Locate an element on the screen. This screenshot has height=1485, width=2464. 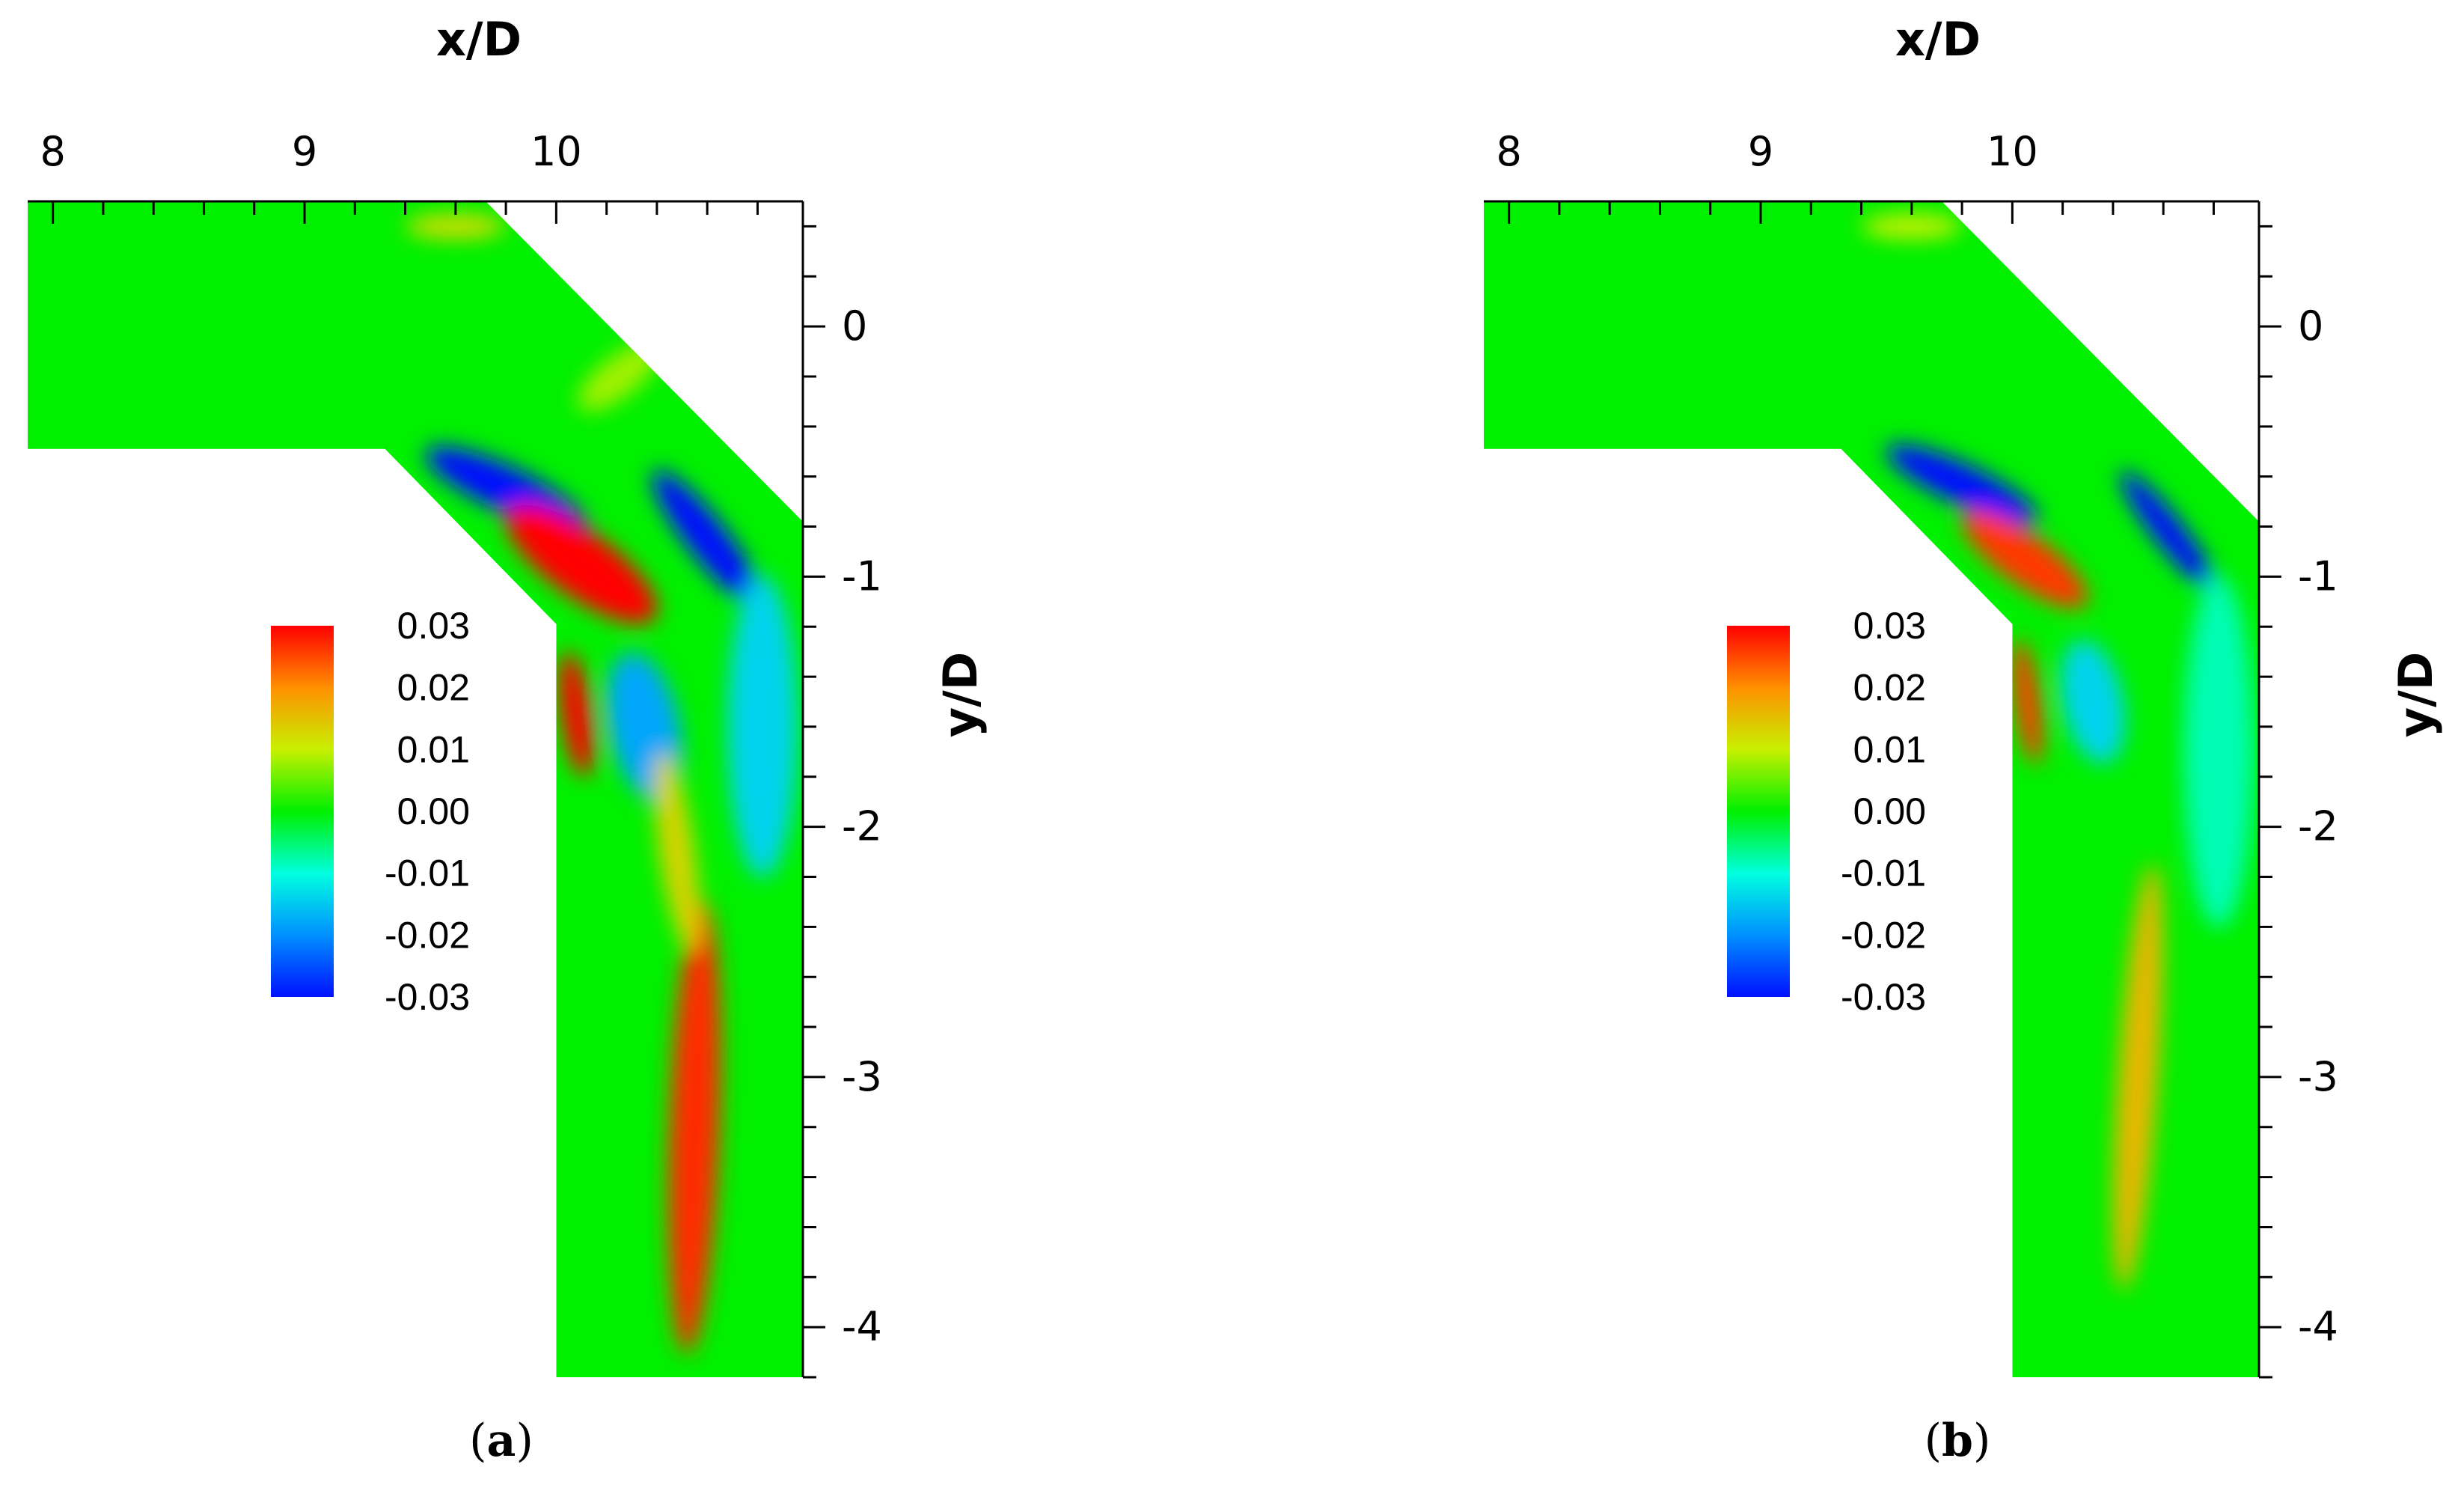
panel-caption: (b) is located at coordinates (1958, 1441).